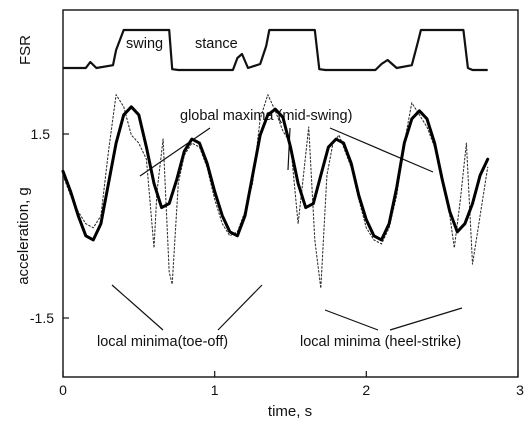  What do you see at coordinates (215, 390) in the screenshot?
I see `x-tick-label-1: 1` at bounding box center [215, 390].